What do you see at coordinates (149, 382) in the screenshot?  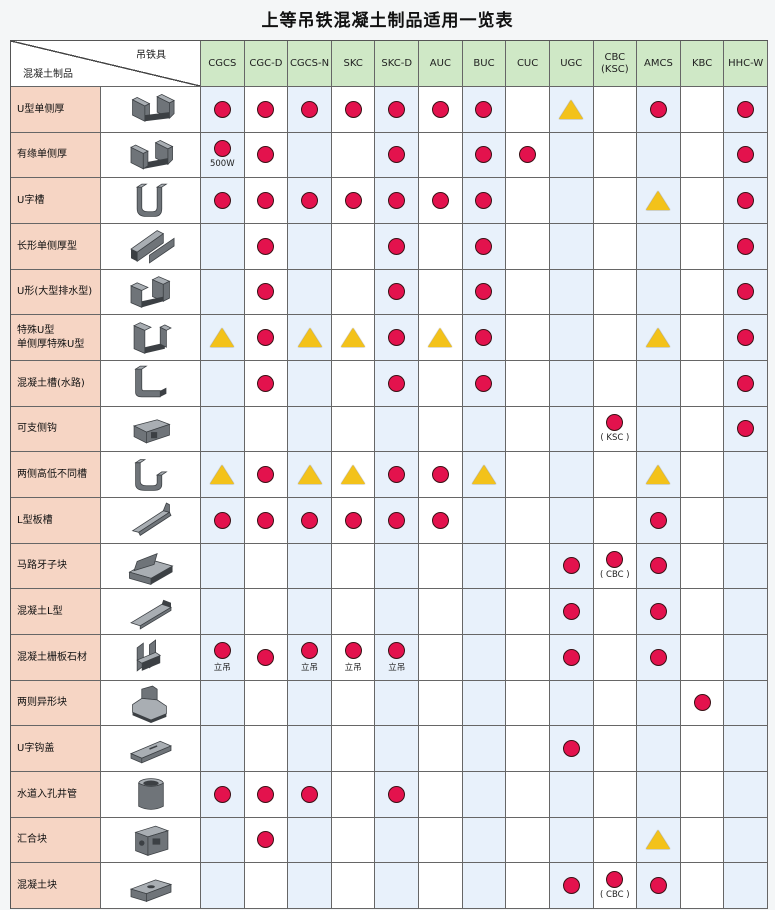 I see `concrete-waterway-icon` at bounding box center [149, 382].